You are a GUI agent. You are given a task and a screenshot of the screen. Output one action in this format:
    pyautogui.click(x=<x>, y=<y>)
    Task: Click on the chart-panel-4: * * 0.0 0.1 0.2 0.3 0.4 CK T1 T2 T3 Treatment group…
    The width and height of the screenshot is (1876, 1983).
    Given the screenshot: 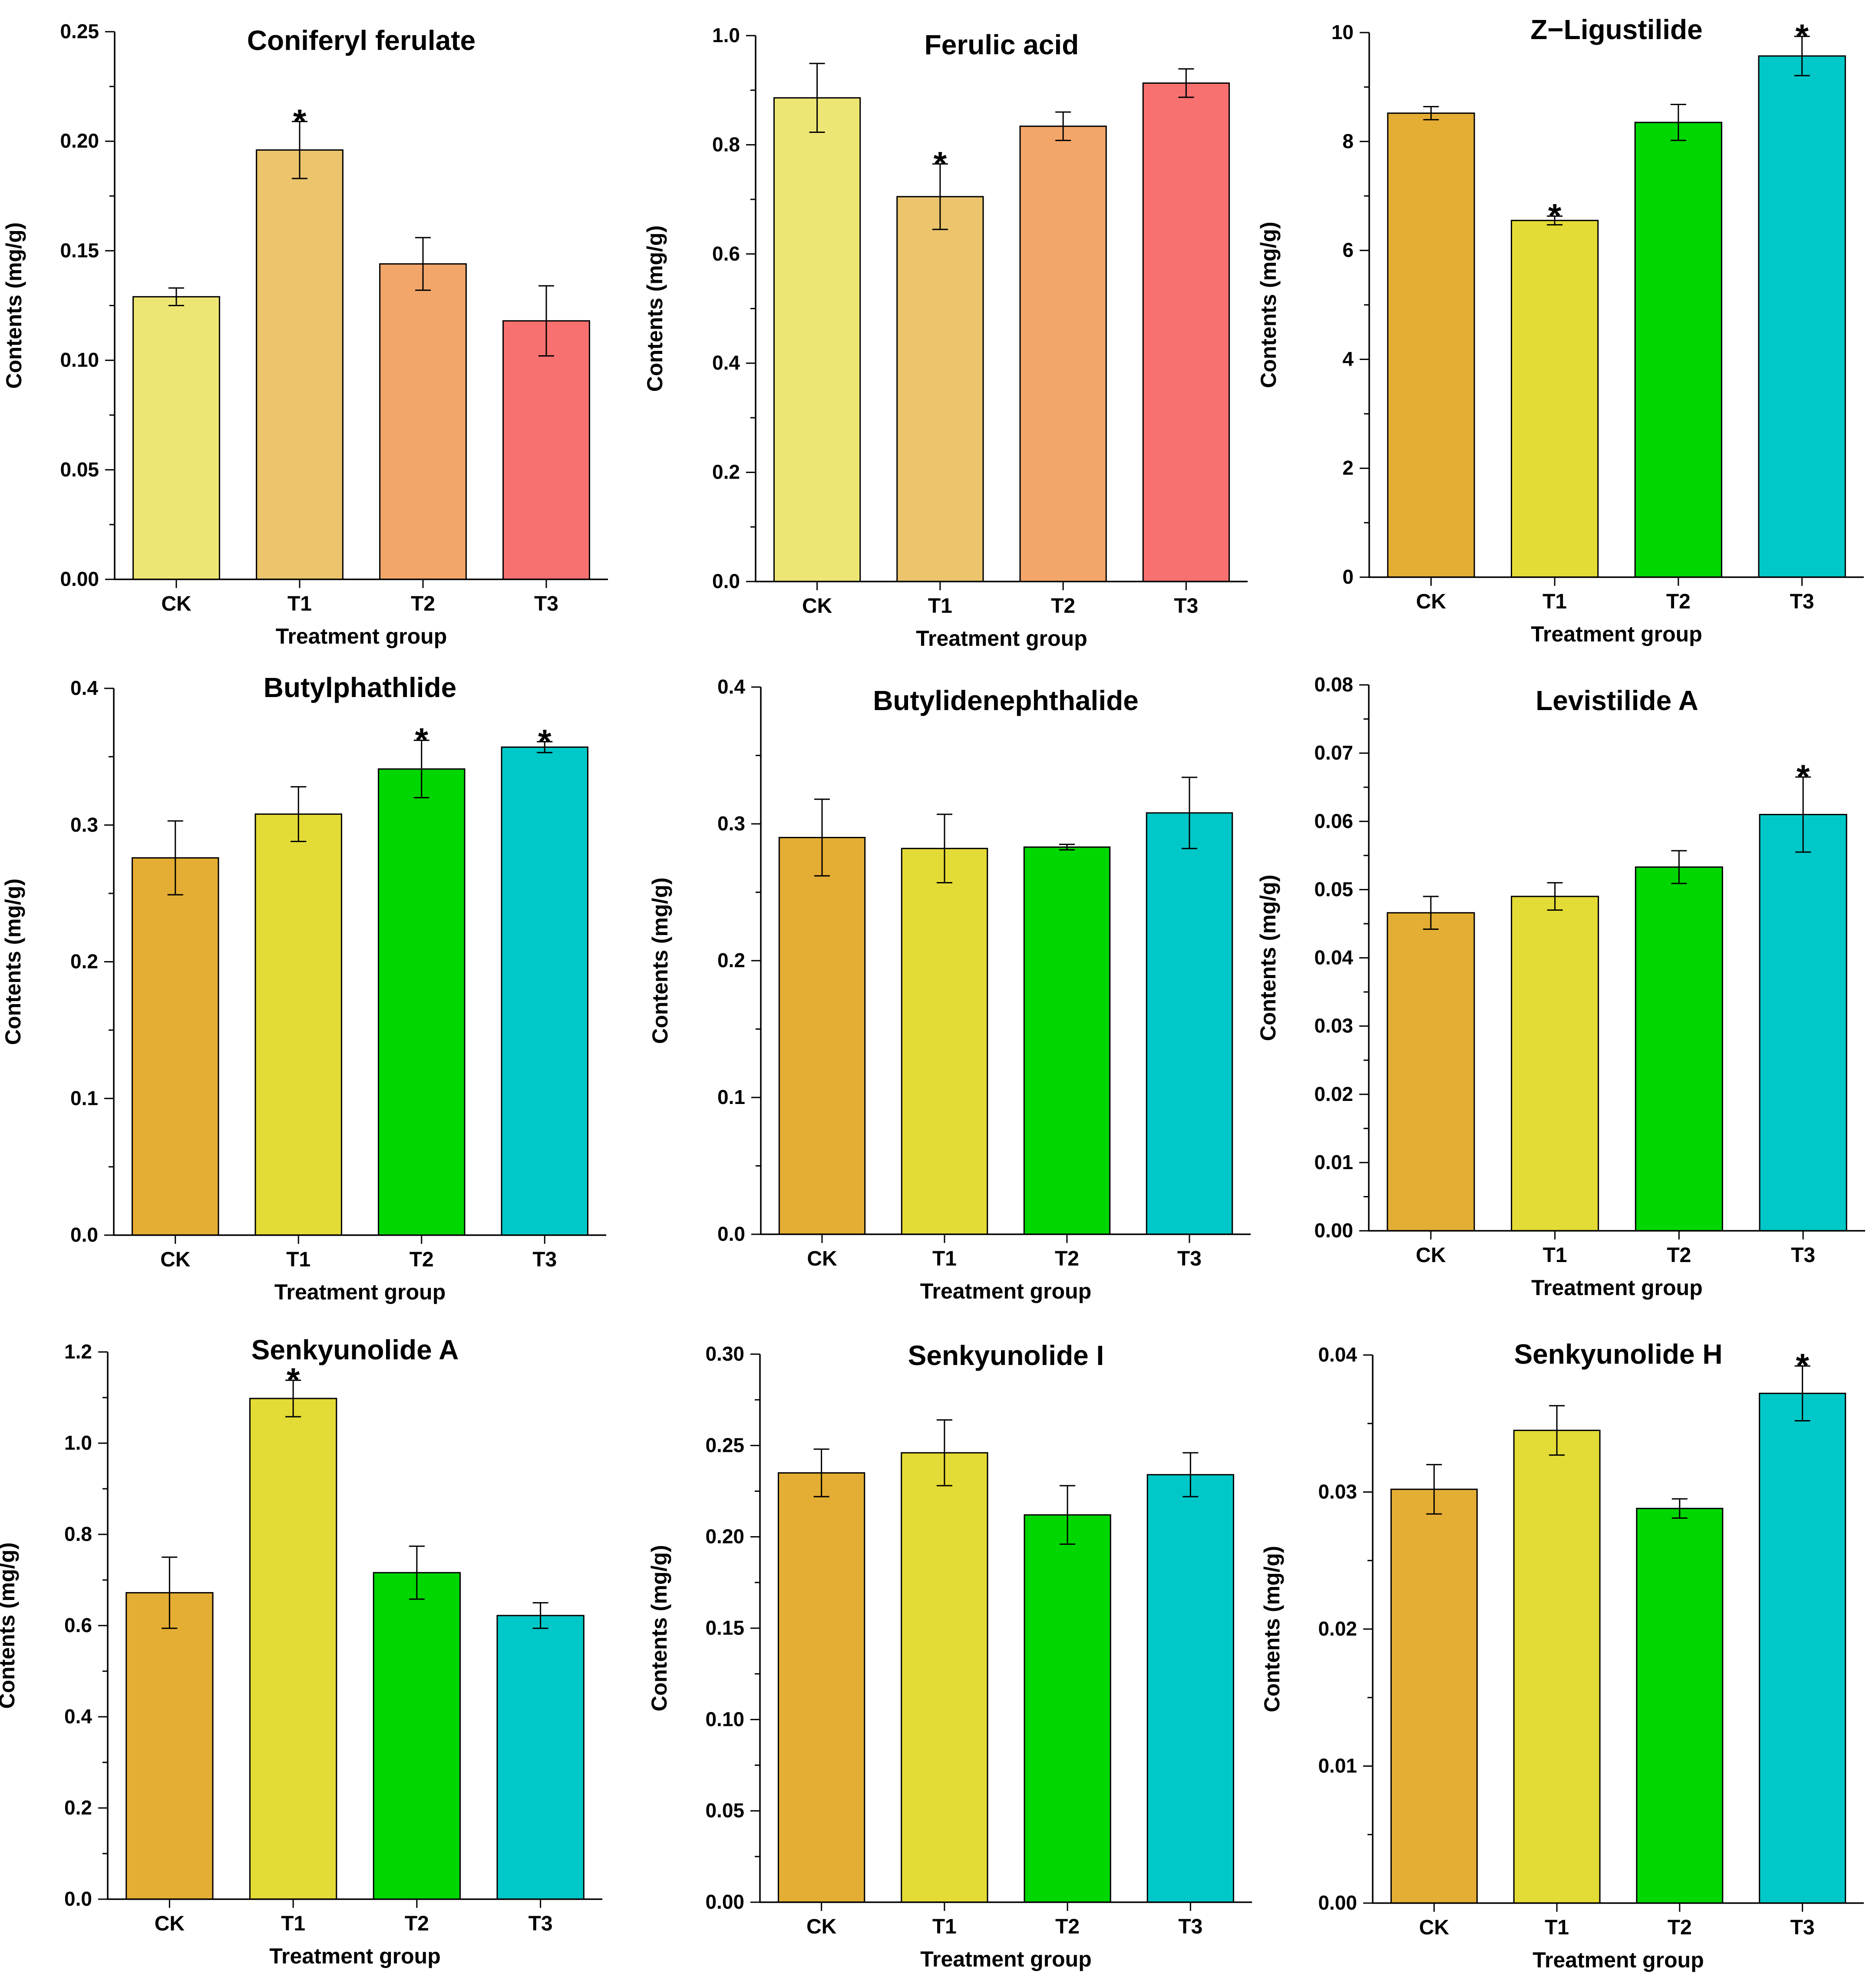 What is the action you would take?
    pyautogui.click(x=303, y=988)
    